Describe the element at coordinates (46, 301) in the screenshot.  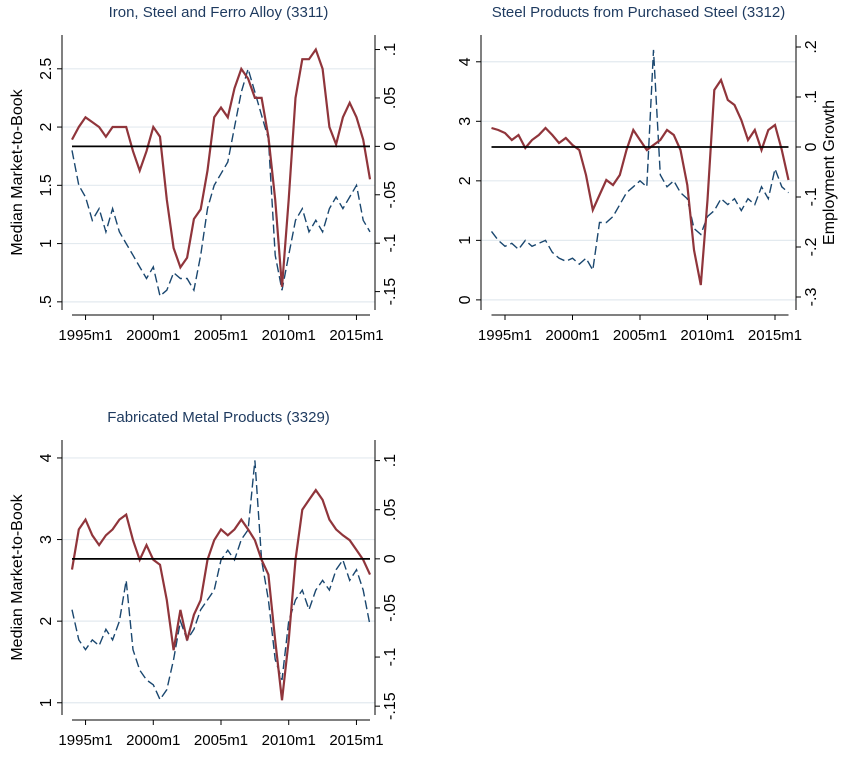
I see `y-tick-label: .5` at that location.